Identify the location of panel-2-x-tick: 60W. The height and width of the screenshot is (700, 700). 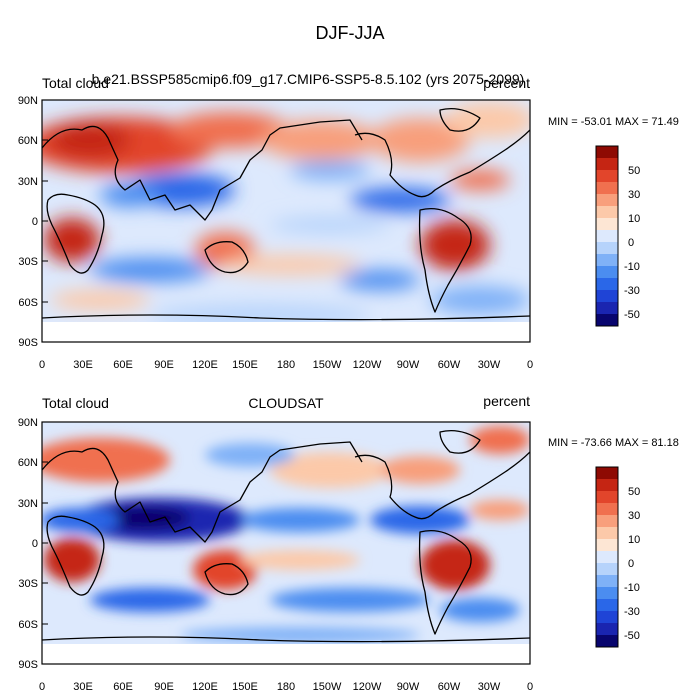
(449, 687).